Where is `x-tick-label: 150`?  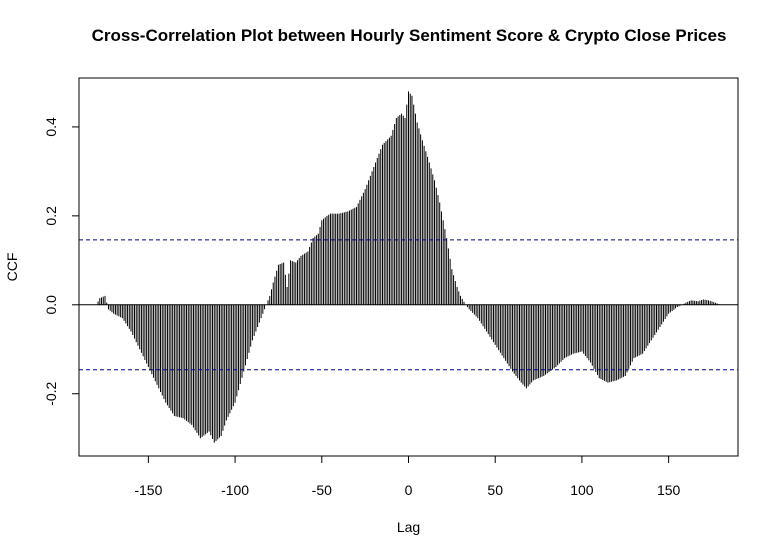 x-tick-label: 150 is located at coordinates (669, 490).